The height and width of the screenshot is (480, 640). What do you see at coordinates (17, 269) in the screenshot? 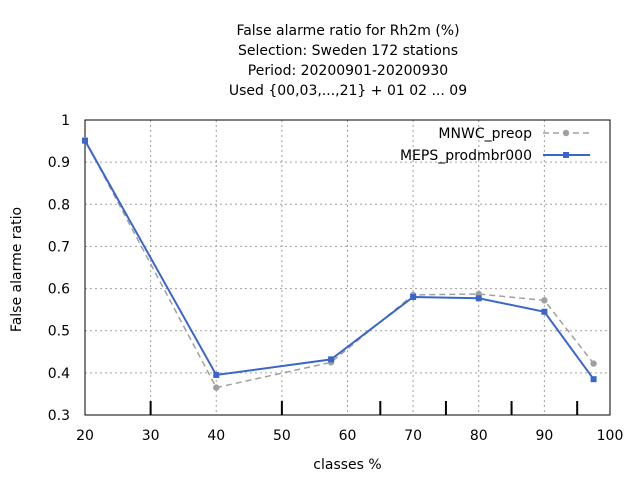
I see `y-axis-label: False alarme ratio` at bounding box center [17, 269].